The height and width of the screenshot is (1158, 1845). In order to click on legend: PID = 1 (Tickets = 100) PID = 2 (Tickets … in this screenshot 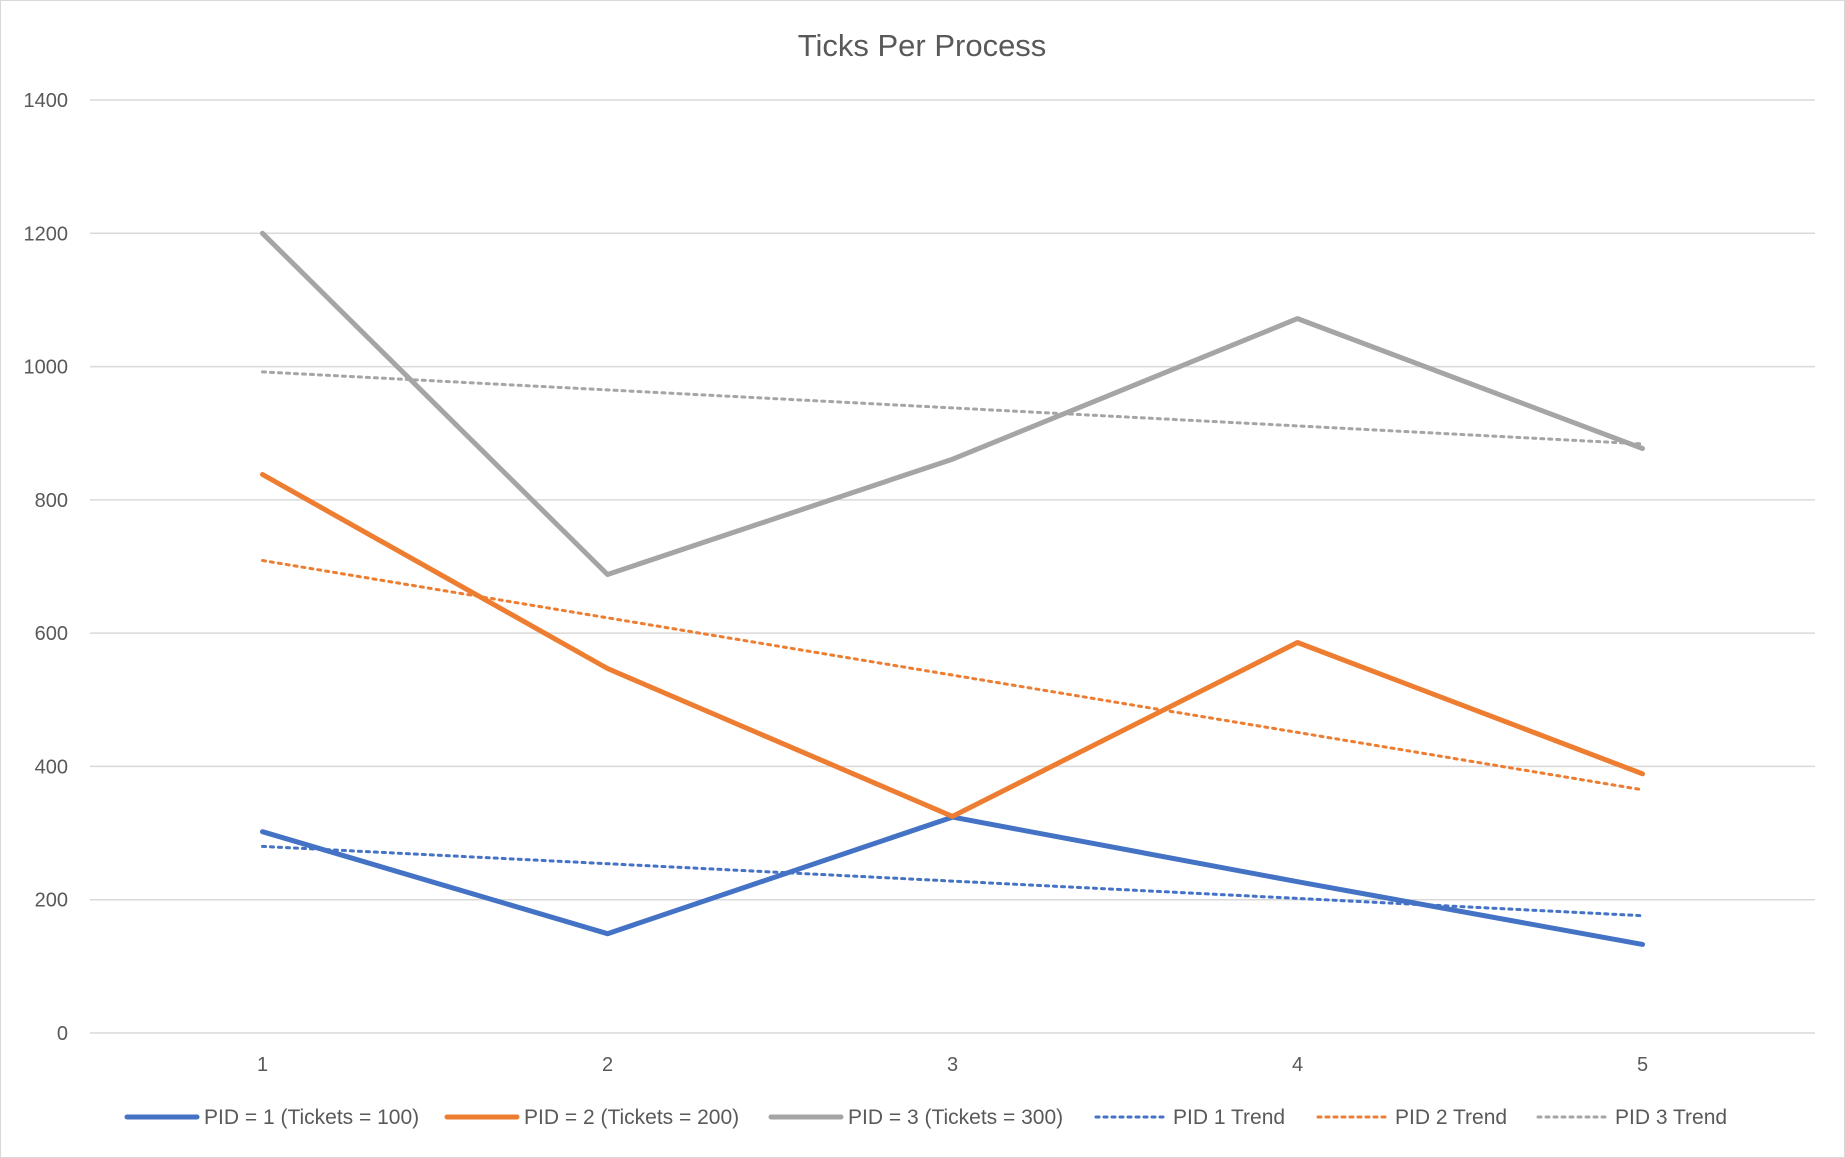, I will do `click(925, 1117)`.